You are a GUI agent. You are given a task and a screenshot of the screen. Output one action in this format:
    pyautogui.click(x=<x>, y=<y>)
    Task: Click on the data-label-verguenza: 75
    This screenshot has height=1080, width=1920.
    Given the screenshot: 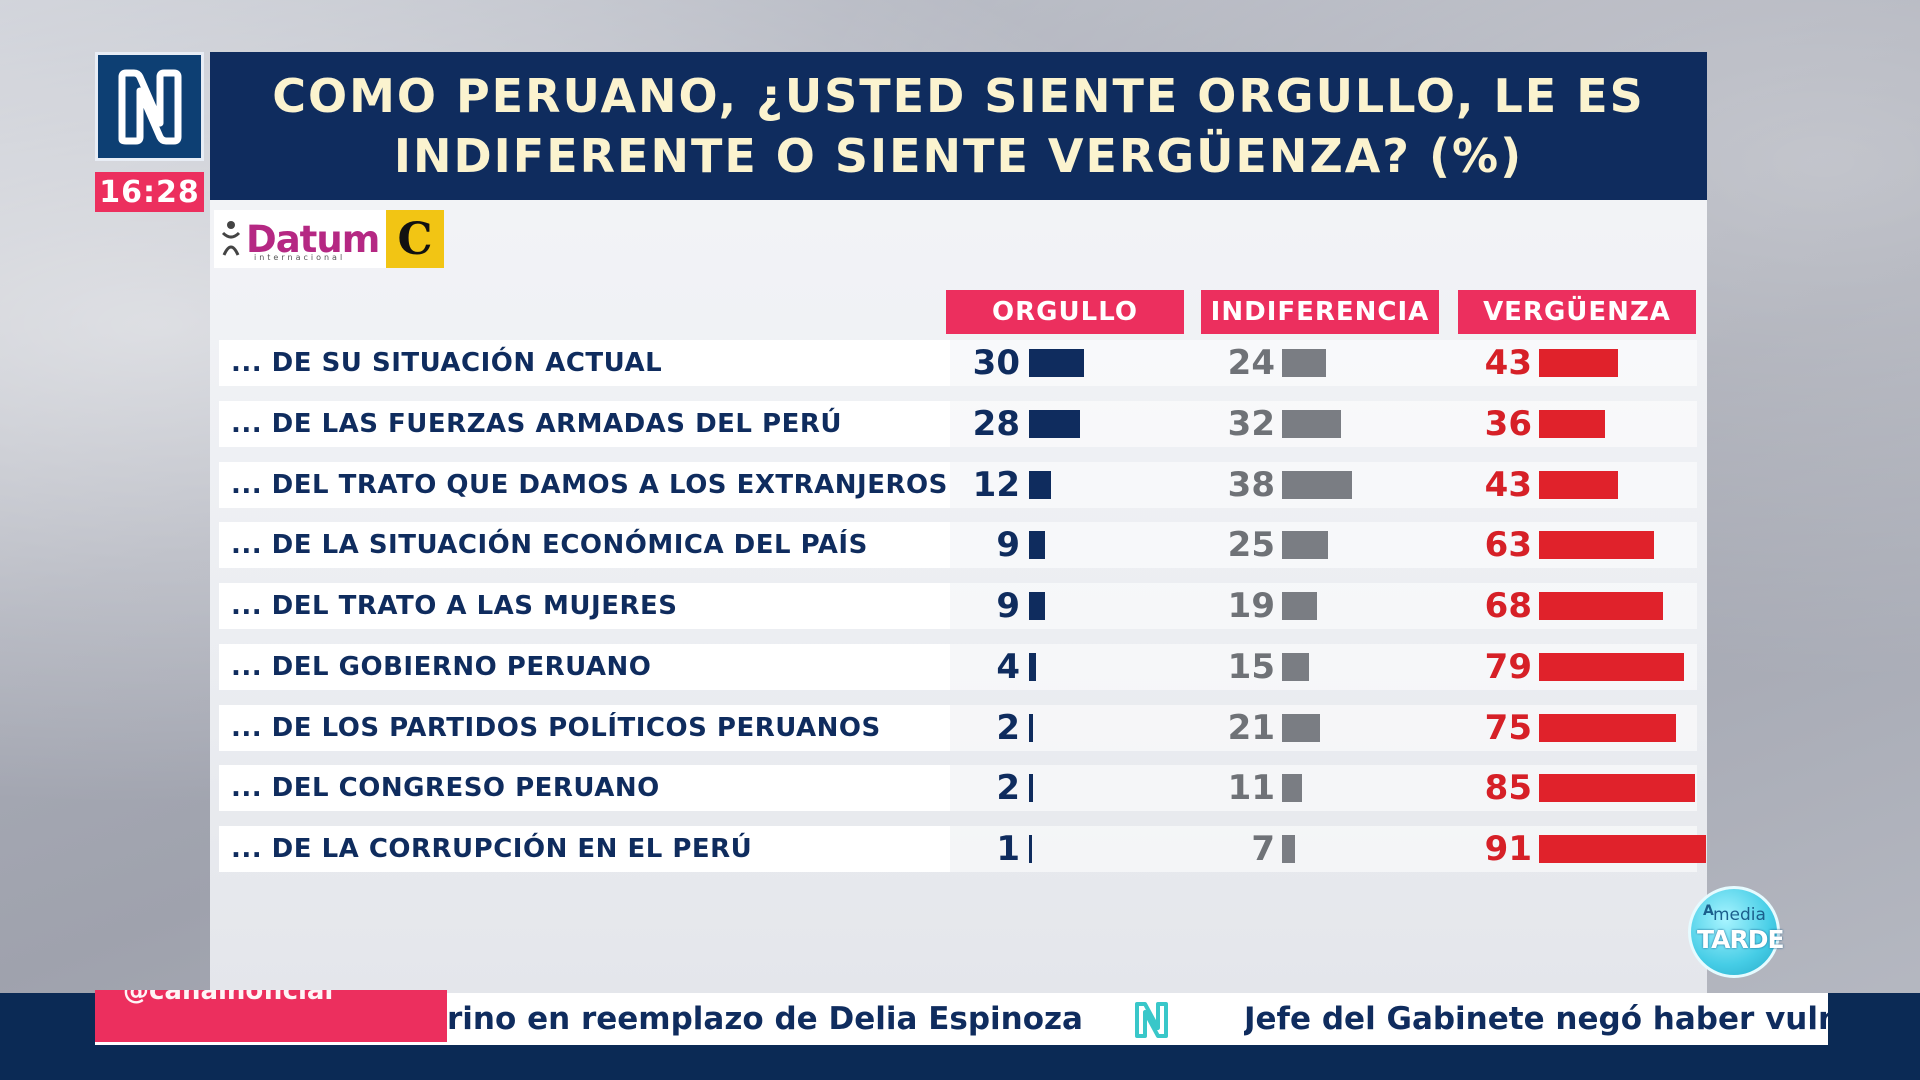 What is the action you would take?
    pyautogui.click(x=1508, y=727)
    